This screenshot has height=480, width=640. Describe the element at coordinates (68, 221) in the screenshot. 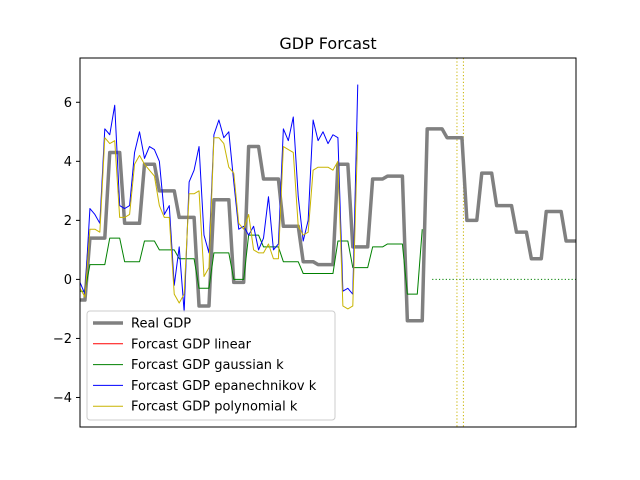

I see `y-tick-label: 2` at that location.